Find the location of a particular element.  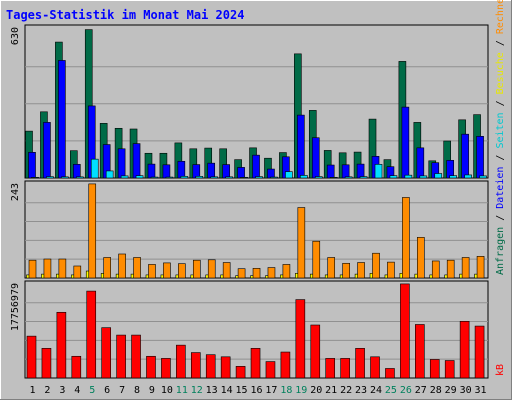

day-label-28: 28 is located at coordinates (436, 390).